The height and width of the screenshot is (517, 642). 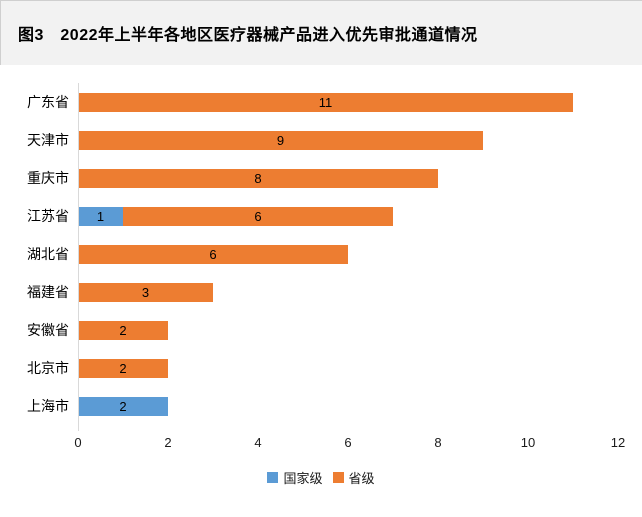 What do you see at coordinates (78, 257) in the screenshot?
I see `y-axis-line` at bounding box center [78, 257].